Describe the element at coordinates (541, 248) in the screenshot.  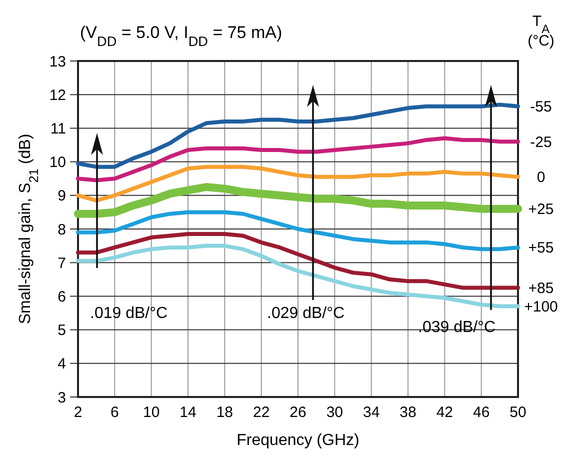
I see `series-label: +55` at that location.